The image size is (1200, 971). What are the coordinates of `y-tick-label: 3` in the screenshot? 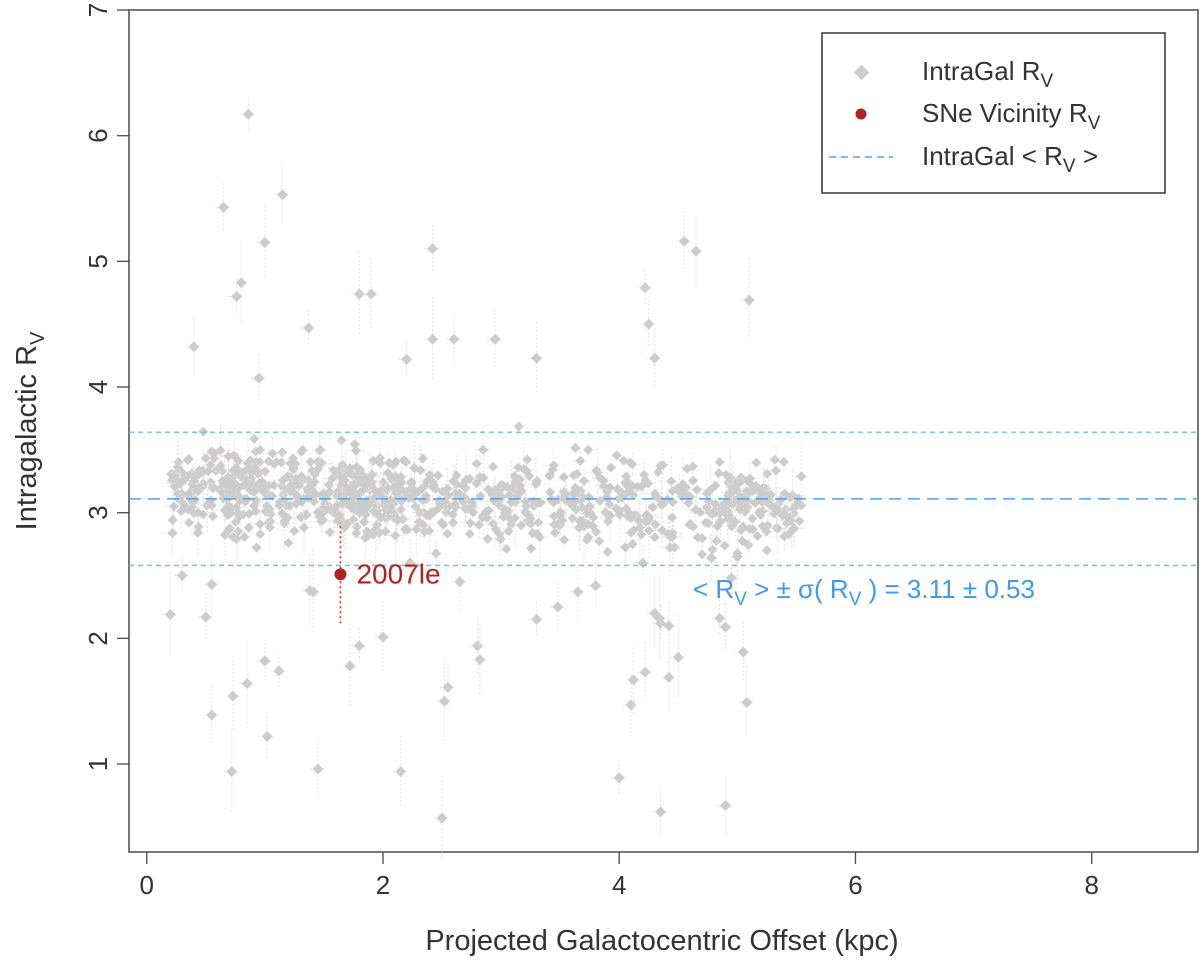 It's located at (98, 512).